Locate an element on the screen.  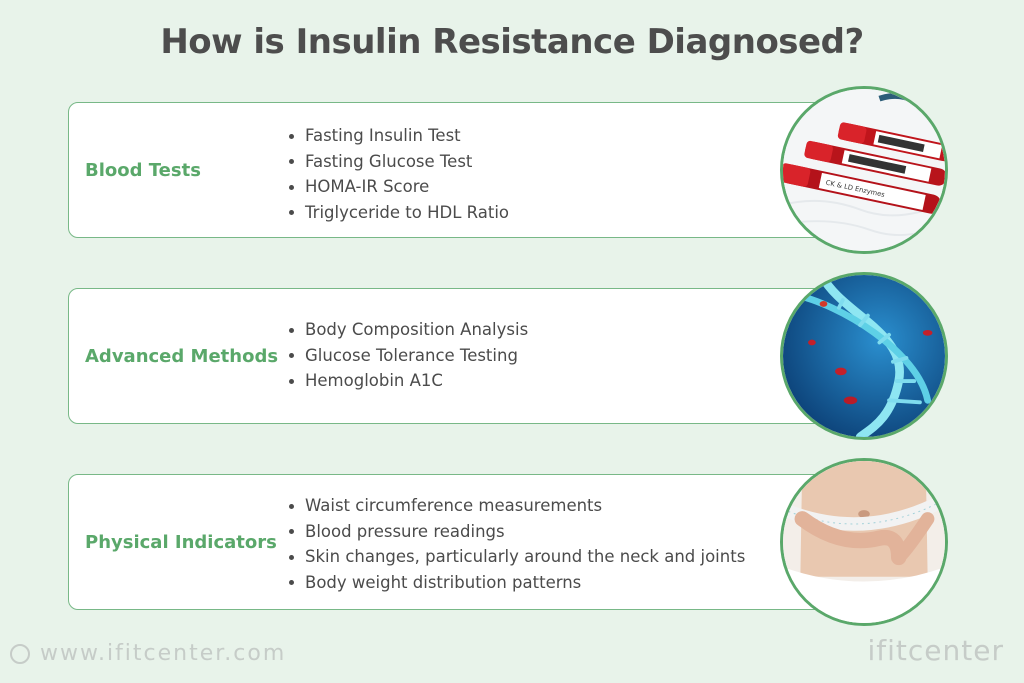
list-item: Waist circumference measurements is located at coordinates (516, 506).